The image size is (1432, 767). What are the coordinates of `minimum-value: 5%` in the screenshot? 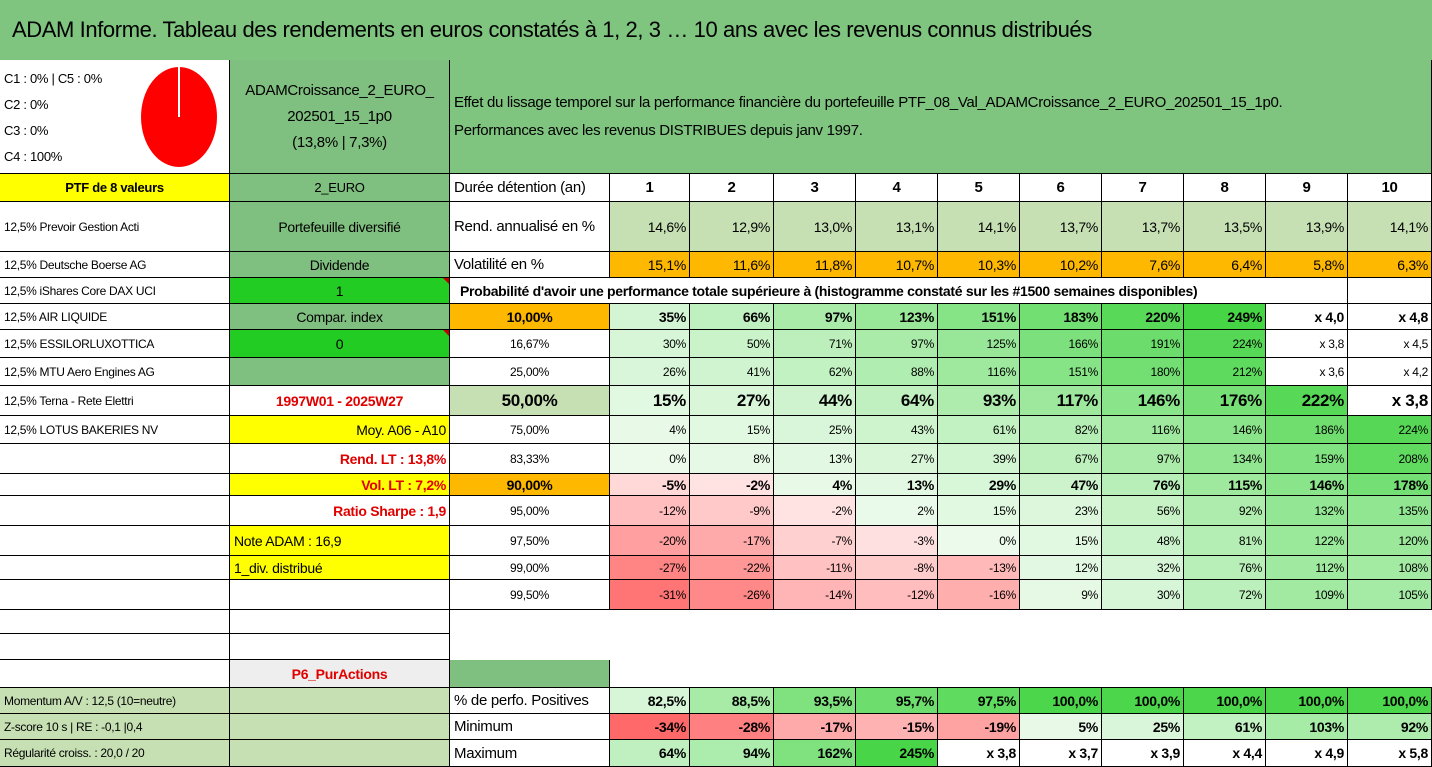 It's located at (1061, 727).